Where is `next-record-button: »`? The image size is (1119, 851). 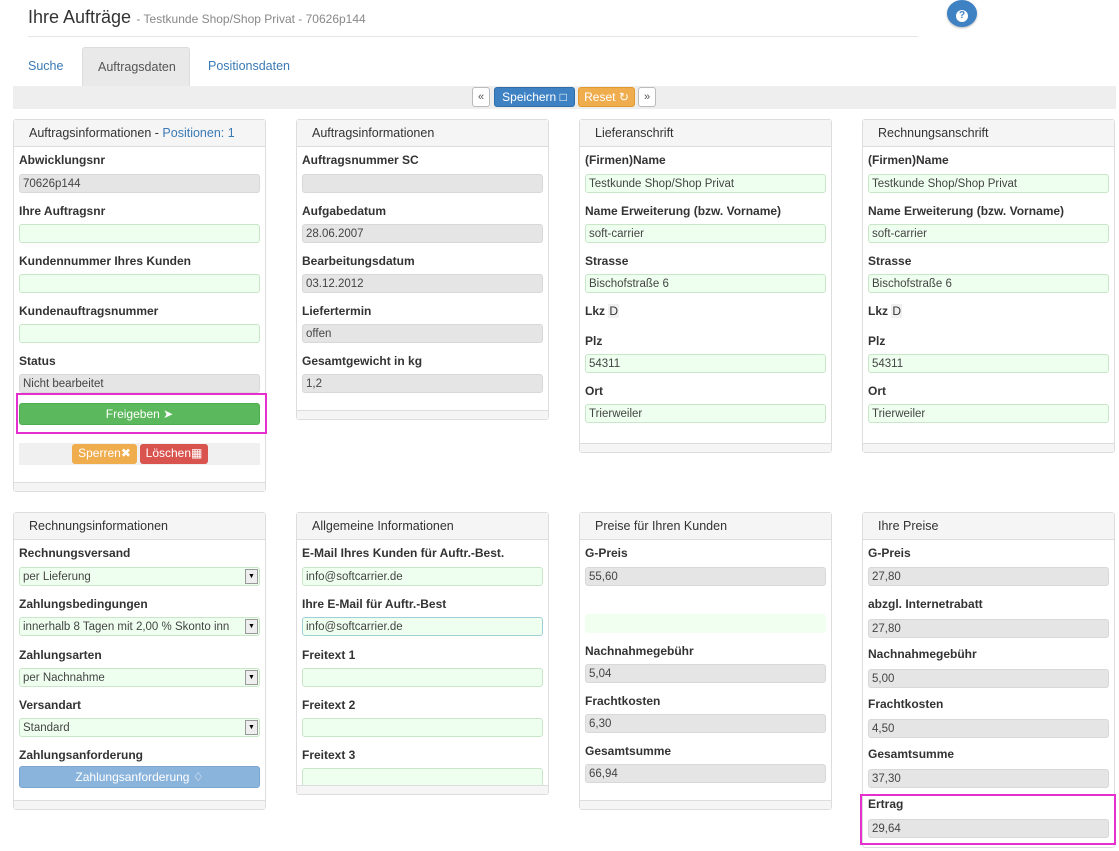 next-record-button: » is located at coordinates (647, 97).